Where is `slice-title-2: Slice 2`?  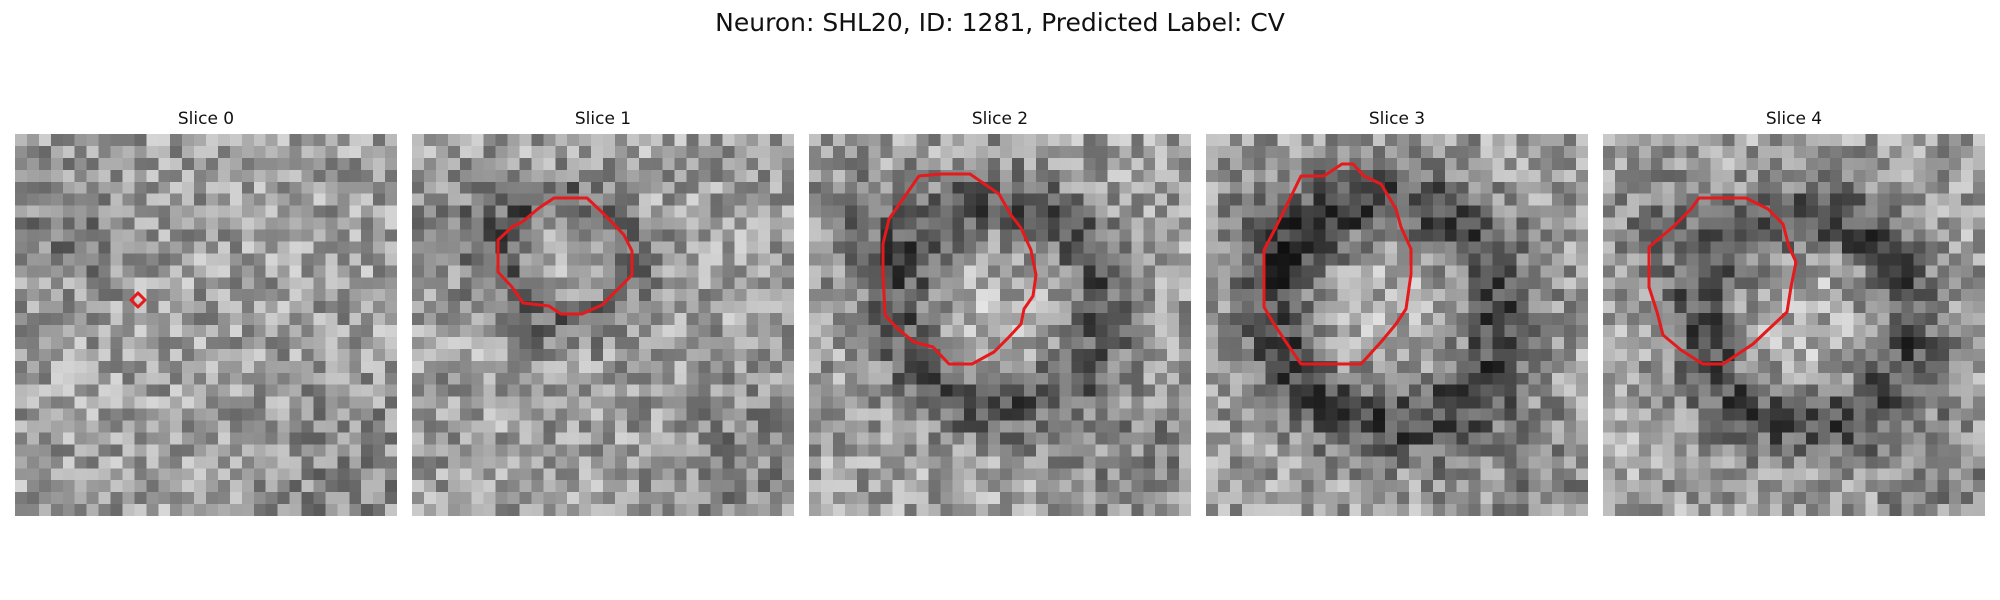
slice-title-2: Slice 2 is located at coordinates (1000, 119).